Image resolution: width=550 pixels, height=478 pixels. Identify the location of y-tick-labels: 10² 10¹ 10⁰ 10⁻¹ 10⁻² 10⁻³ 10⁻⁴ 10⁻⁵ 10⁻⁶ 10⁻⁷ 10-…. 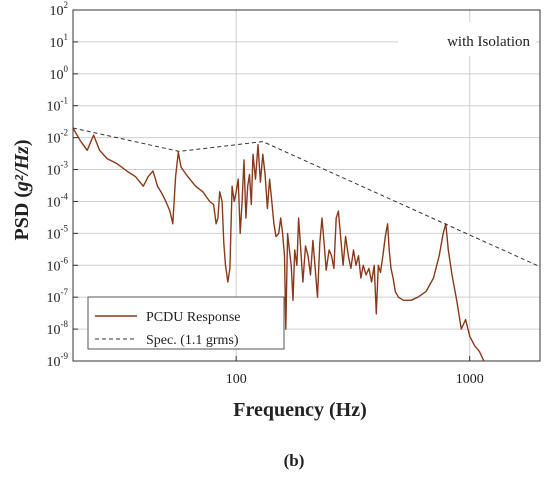
(62, 185).